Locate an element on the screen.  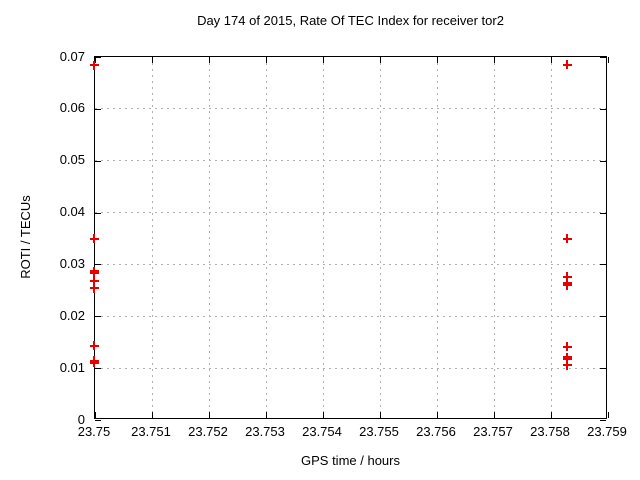
x-tick-label: 23.759 is located at coordinates (607, 431).